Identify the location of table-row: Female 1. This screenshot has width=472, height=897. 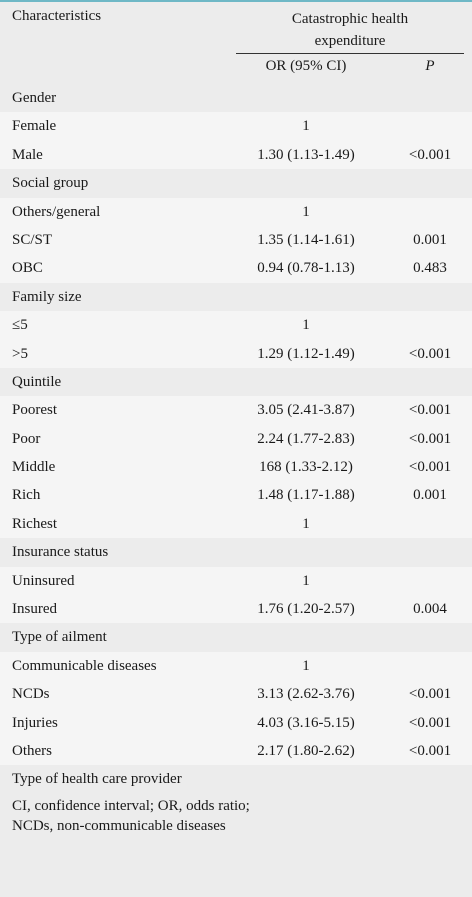
(236, 126).